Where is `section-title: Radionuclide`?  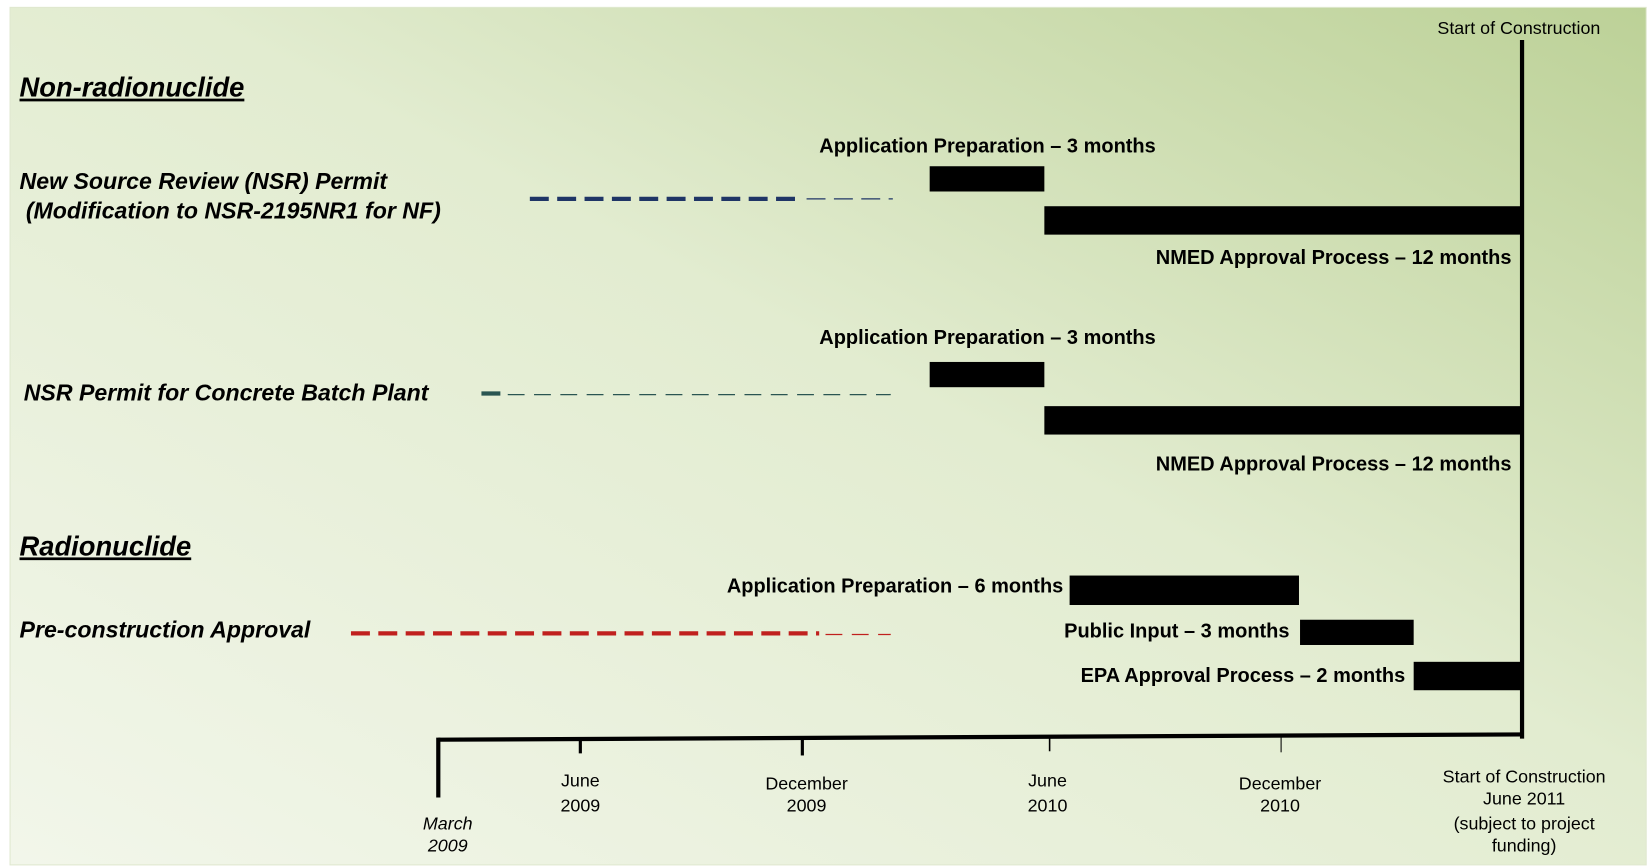
section-title: Radionuclide is located at coordinates (106, 545).